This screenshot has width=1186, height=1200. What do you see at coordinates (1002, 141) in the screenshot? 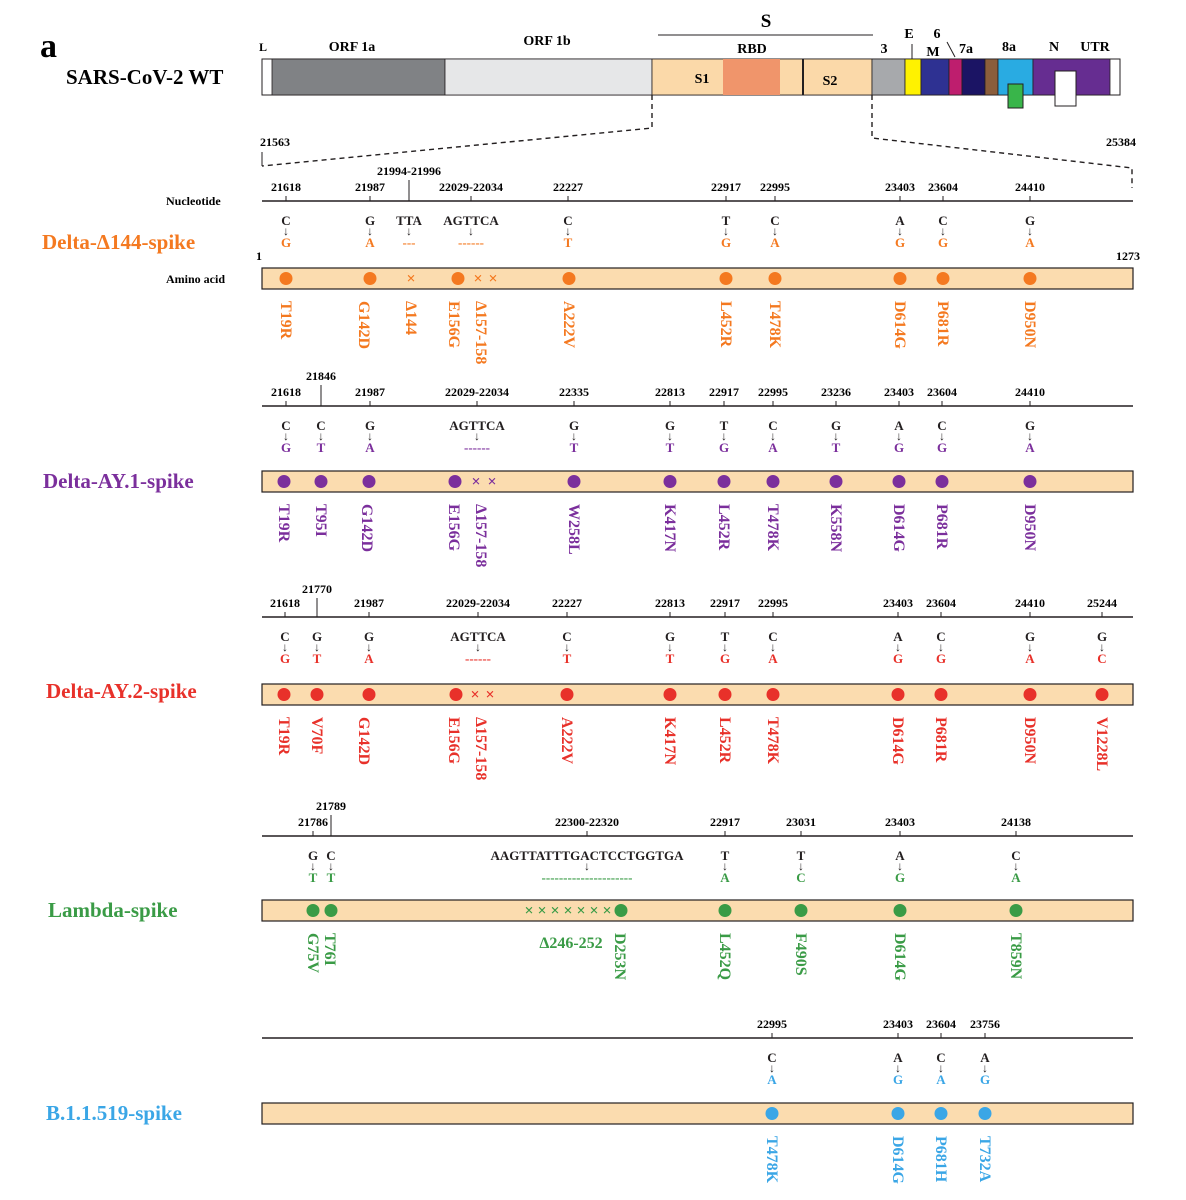
I see `zoom-line-right` at bounding box center [1002, 141].